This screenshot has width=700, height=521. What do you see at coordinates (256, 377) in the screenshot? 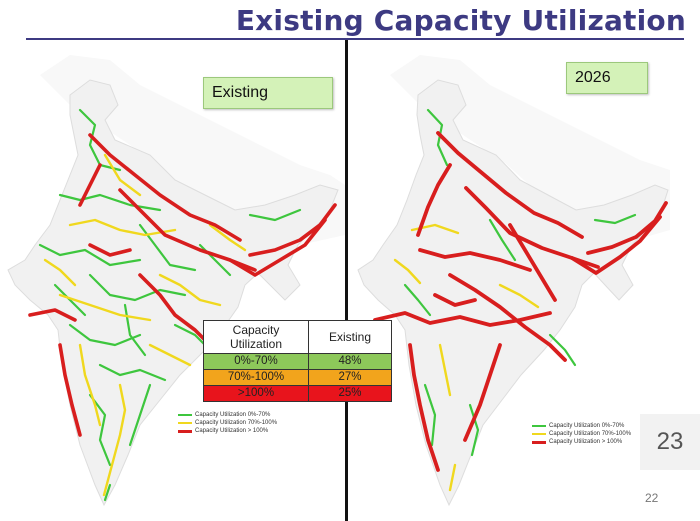
I see `band-mid: 70%-100%` at bounding box center [256, 377].